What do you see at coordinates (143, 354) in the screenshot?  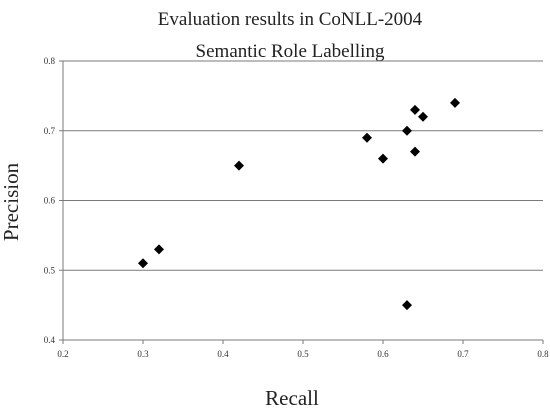 I see `x-tick-label: 0.3` at bounding box center [143, 354].